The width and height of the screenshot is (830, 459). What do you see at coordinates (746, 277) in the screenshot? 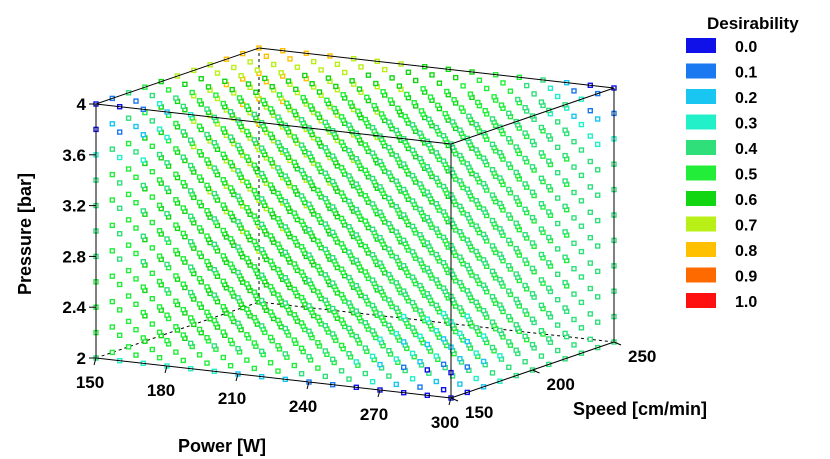
I see `legend-label: 0.9` at bounding box center [746, 277].